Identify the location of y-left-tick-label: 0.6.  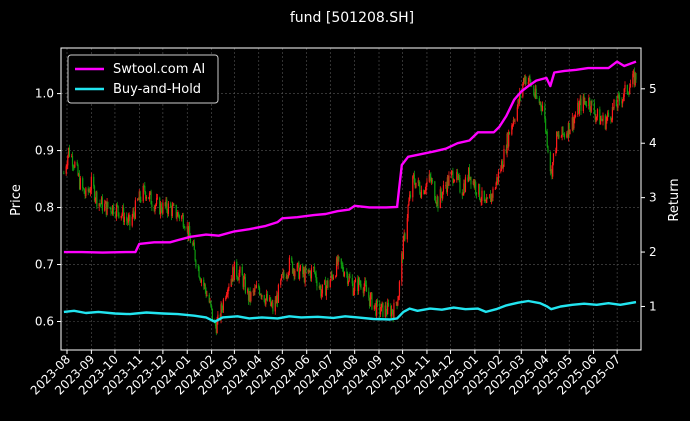
(44, 322).